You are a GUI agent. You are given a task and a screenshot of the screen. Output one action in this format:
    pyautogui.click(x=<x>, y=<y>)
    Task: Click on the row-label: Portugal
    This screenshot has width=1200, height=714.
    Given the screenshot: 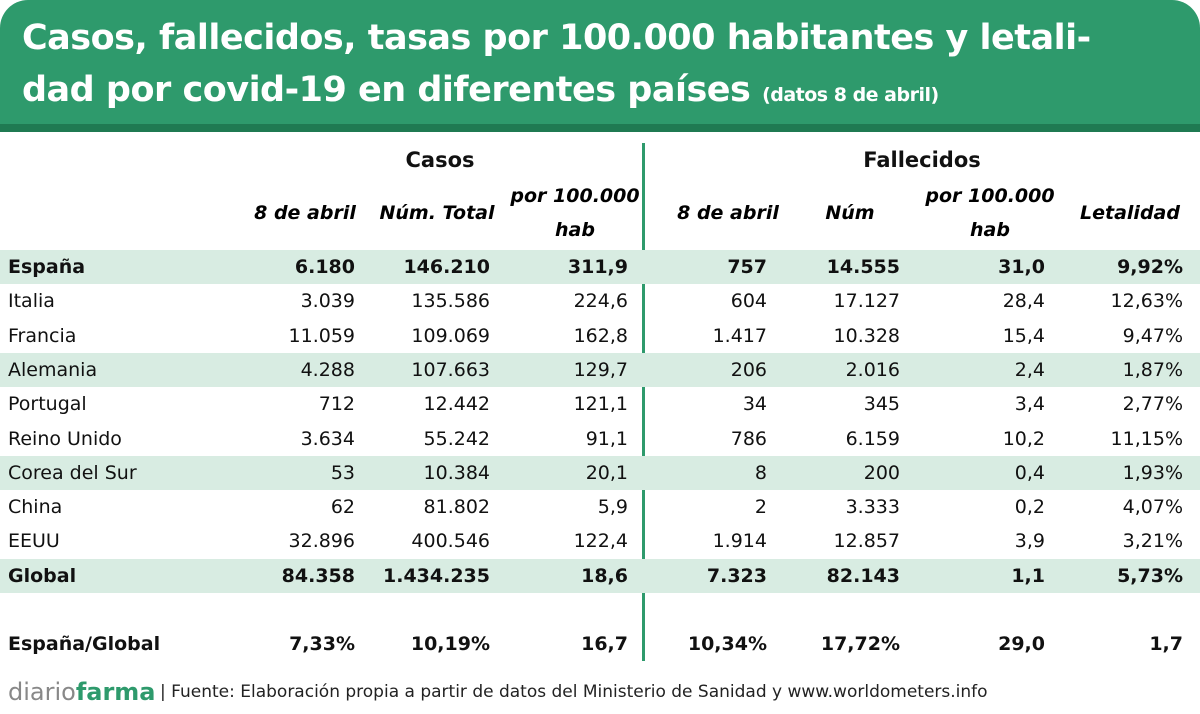 What is the action you would take?
    pyautogui.click(x=47, y=404)
    